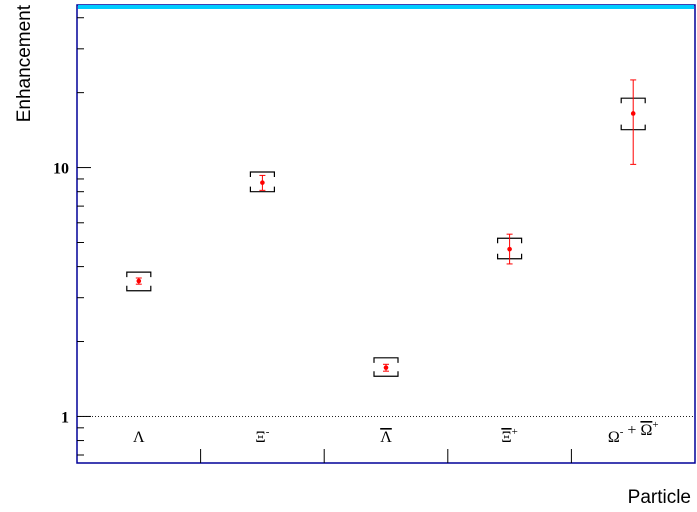 The height and width of the screenshot is (512, 697). What do you see at coordinates (262, 436) in the screenshot?
I see `category-label: Ξ-` at bounding box center [262, 436].